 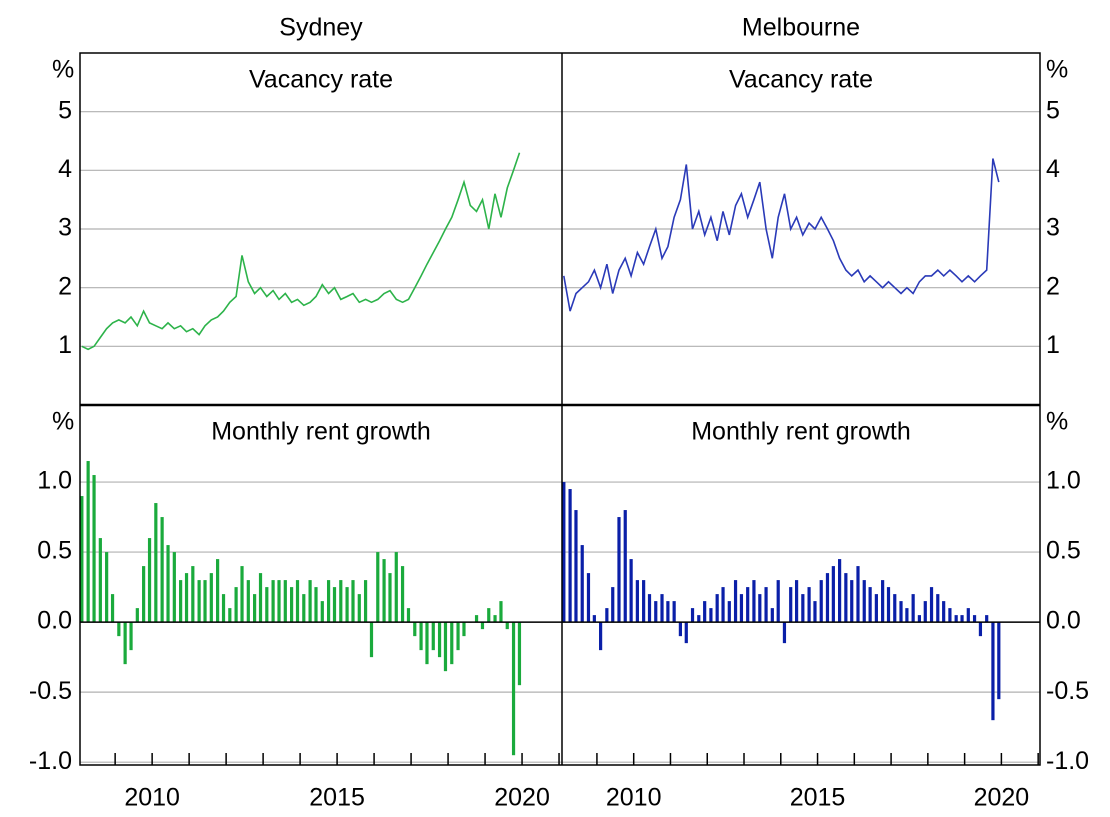 I want to click on y-tick-label: 1, so click(x=65, y=345).